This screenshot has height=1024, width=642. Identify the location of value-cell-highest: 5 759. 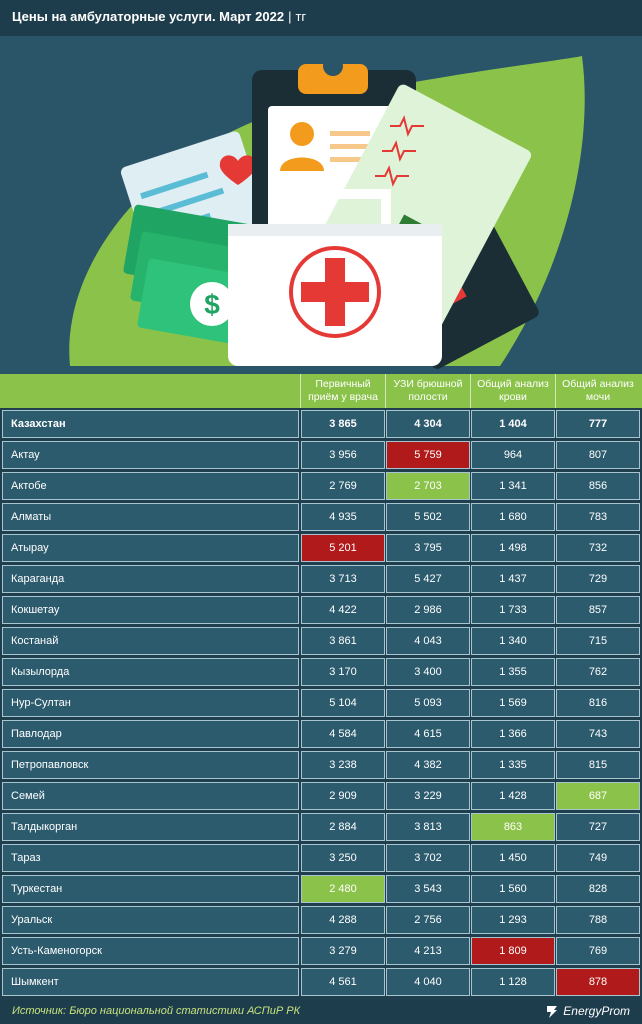
(428, 455).